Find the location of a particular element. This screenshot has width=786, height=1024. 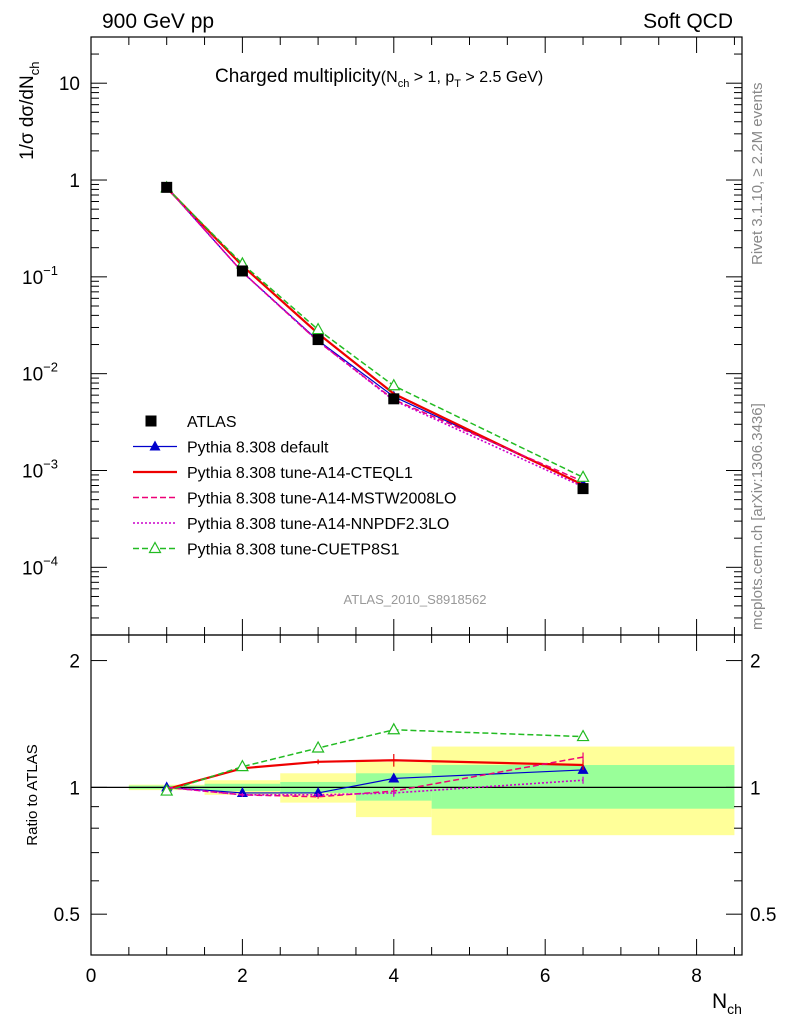

legend-label: Pythia 8.308 tune-A14-CTEQL1 is located at coordinates (300, 473).